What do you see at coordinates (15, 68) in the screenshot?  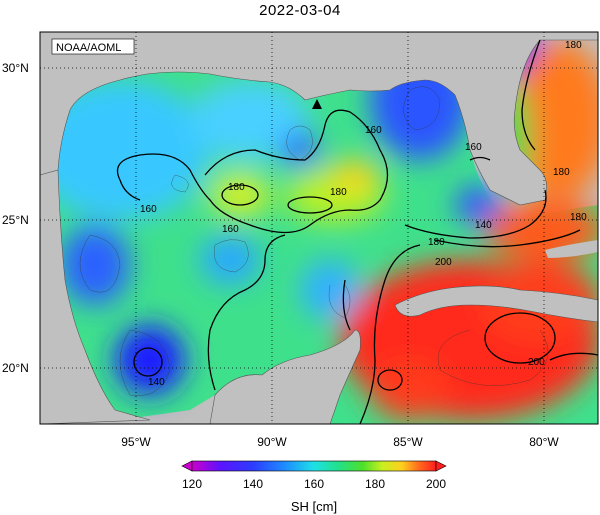 I see `lat-label: 30°N` at bounding box center [15, 68].